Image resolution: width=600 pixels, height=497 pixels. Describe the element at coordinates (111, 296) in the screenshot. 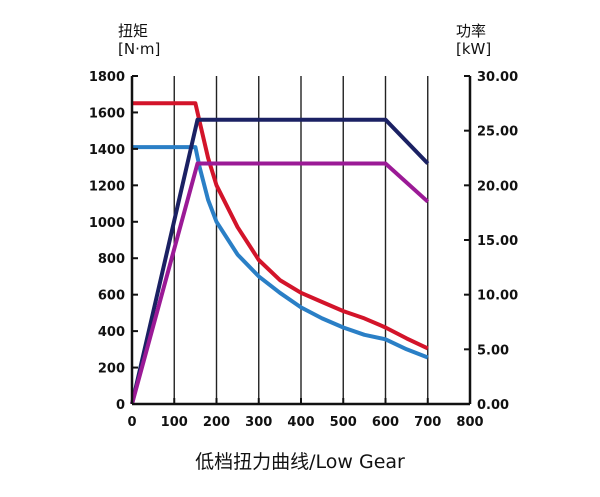

I see `y-left-tick-label: 600` at that location.